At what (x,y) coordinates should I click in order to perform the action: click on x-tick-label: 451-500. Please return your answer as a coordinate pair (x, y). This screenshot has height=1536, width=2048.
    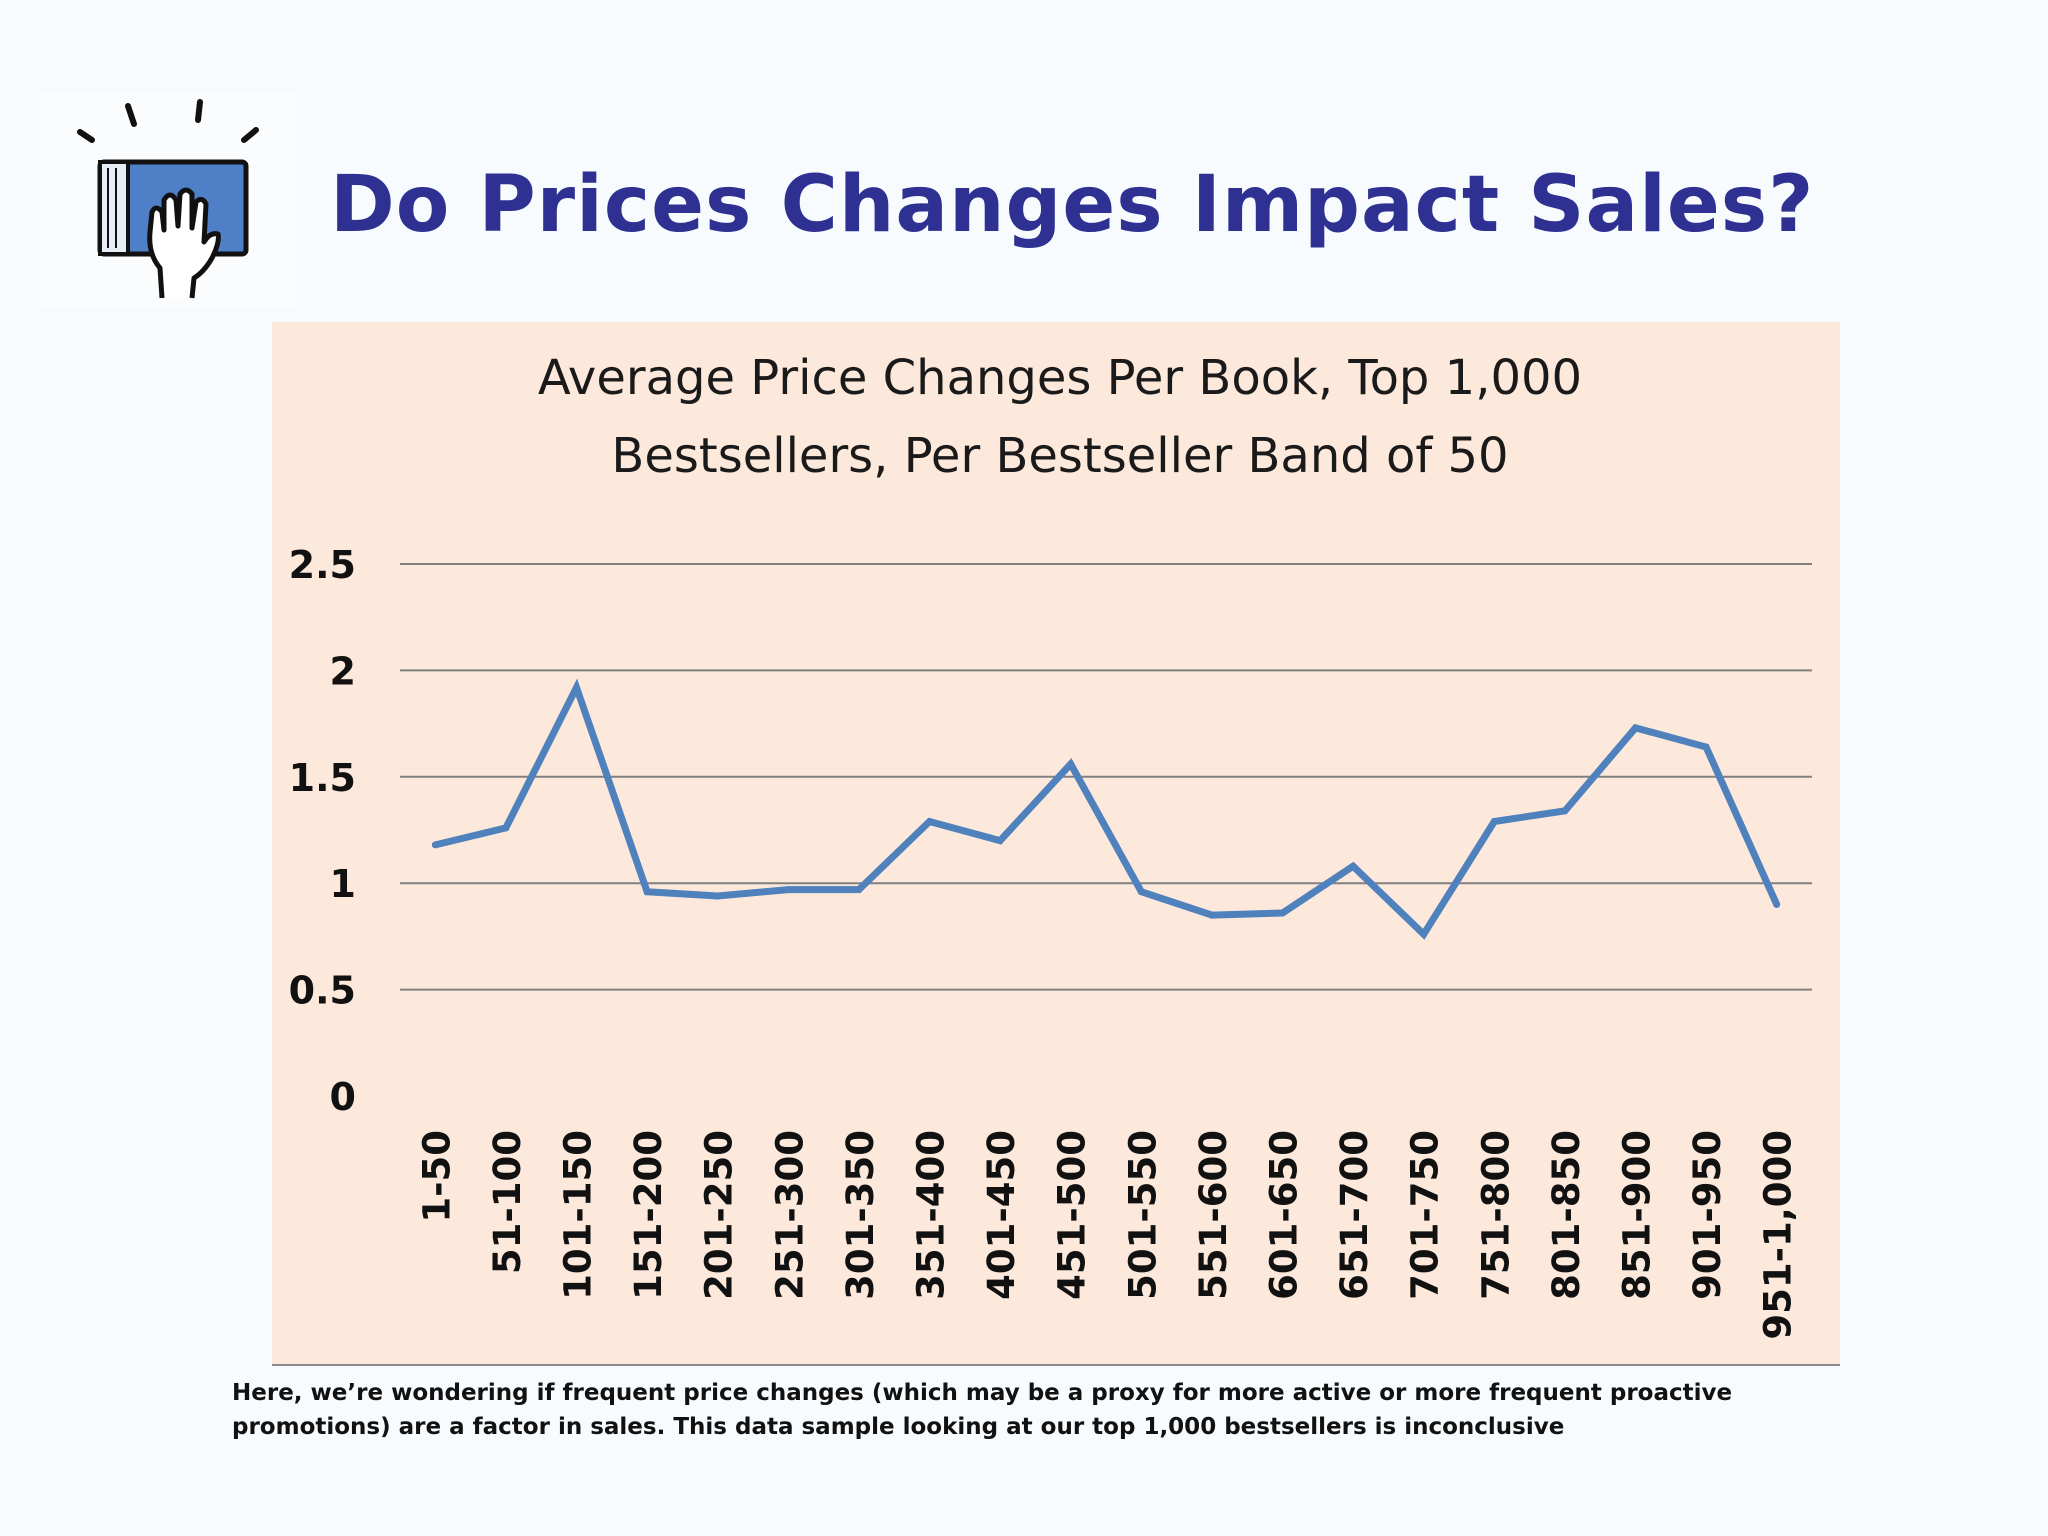
    Looking at the image, I should click on (1072, 1215).